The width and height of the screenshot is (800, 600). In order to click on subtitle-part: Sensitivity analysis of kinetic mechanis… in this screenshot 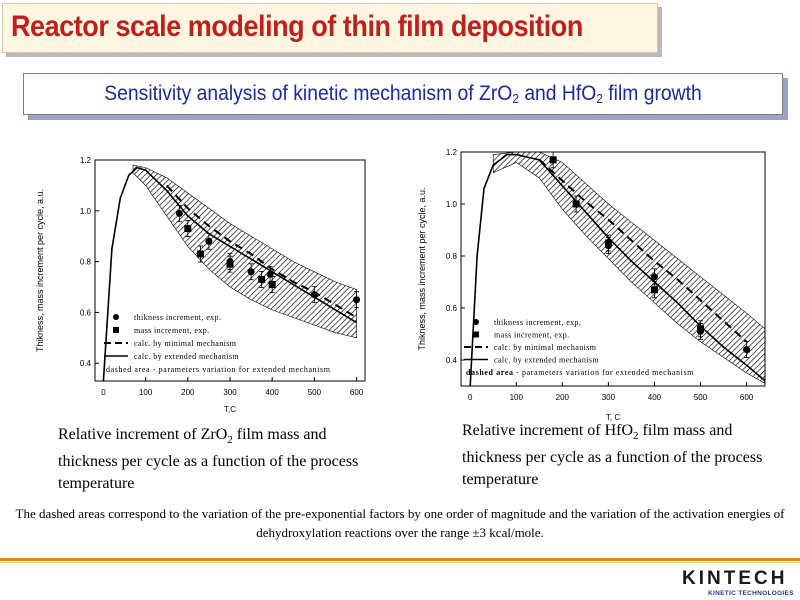, I will do `click(308, 93)`.